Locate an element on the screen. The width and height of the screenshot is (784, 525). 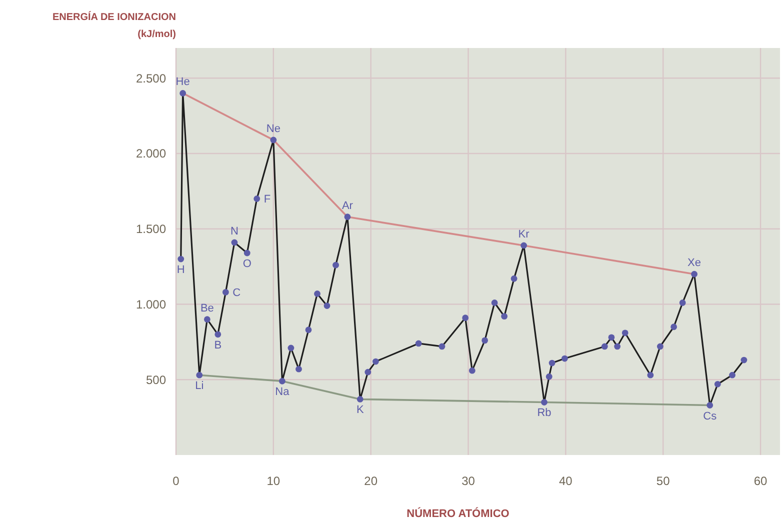
y-tick-label: 500 is located at coordinates (156, 379).